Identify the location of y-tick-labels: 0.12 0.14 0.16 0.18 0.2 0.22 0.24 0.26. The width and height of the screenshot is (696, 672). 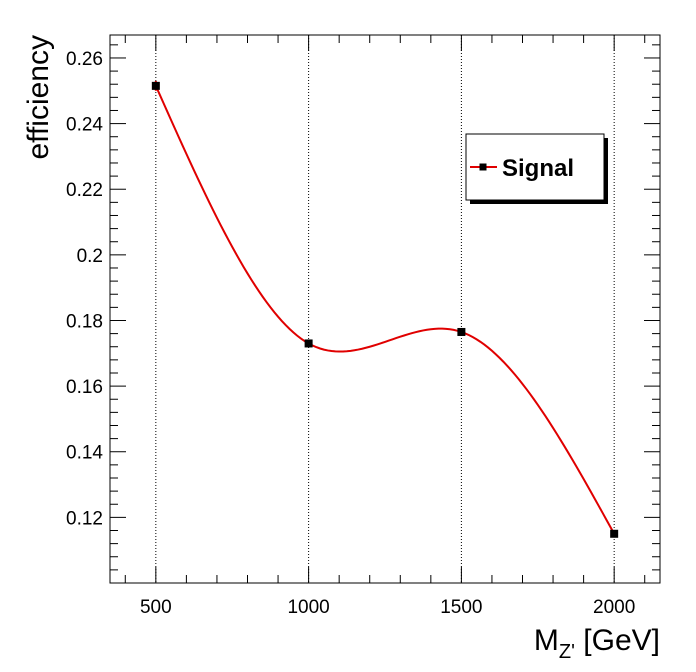
(84, 289).